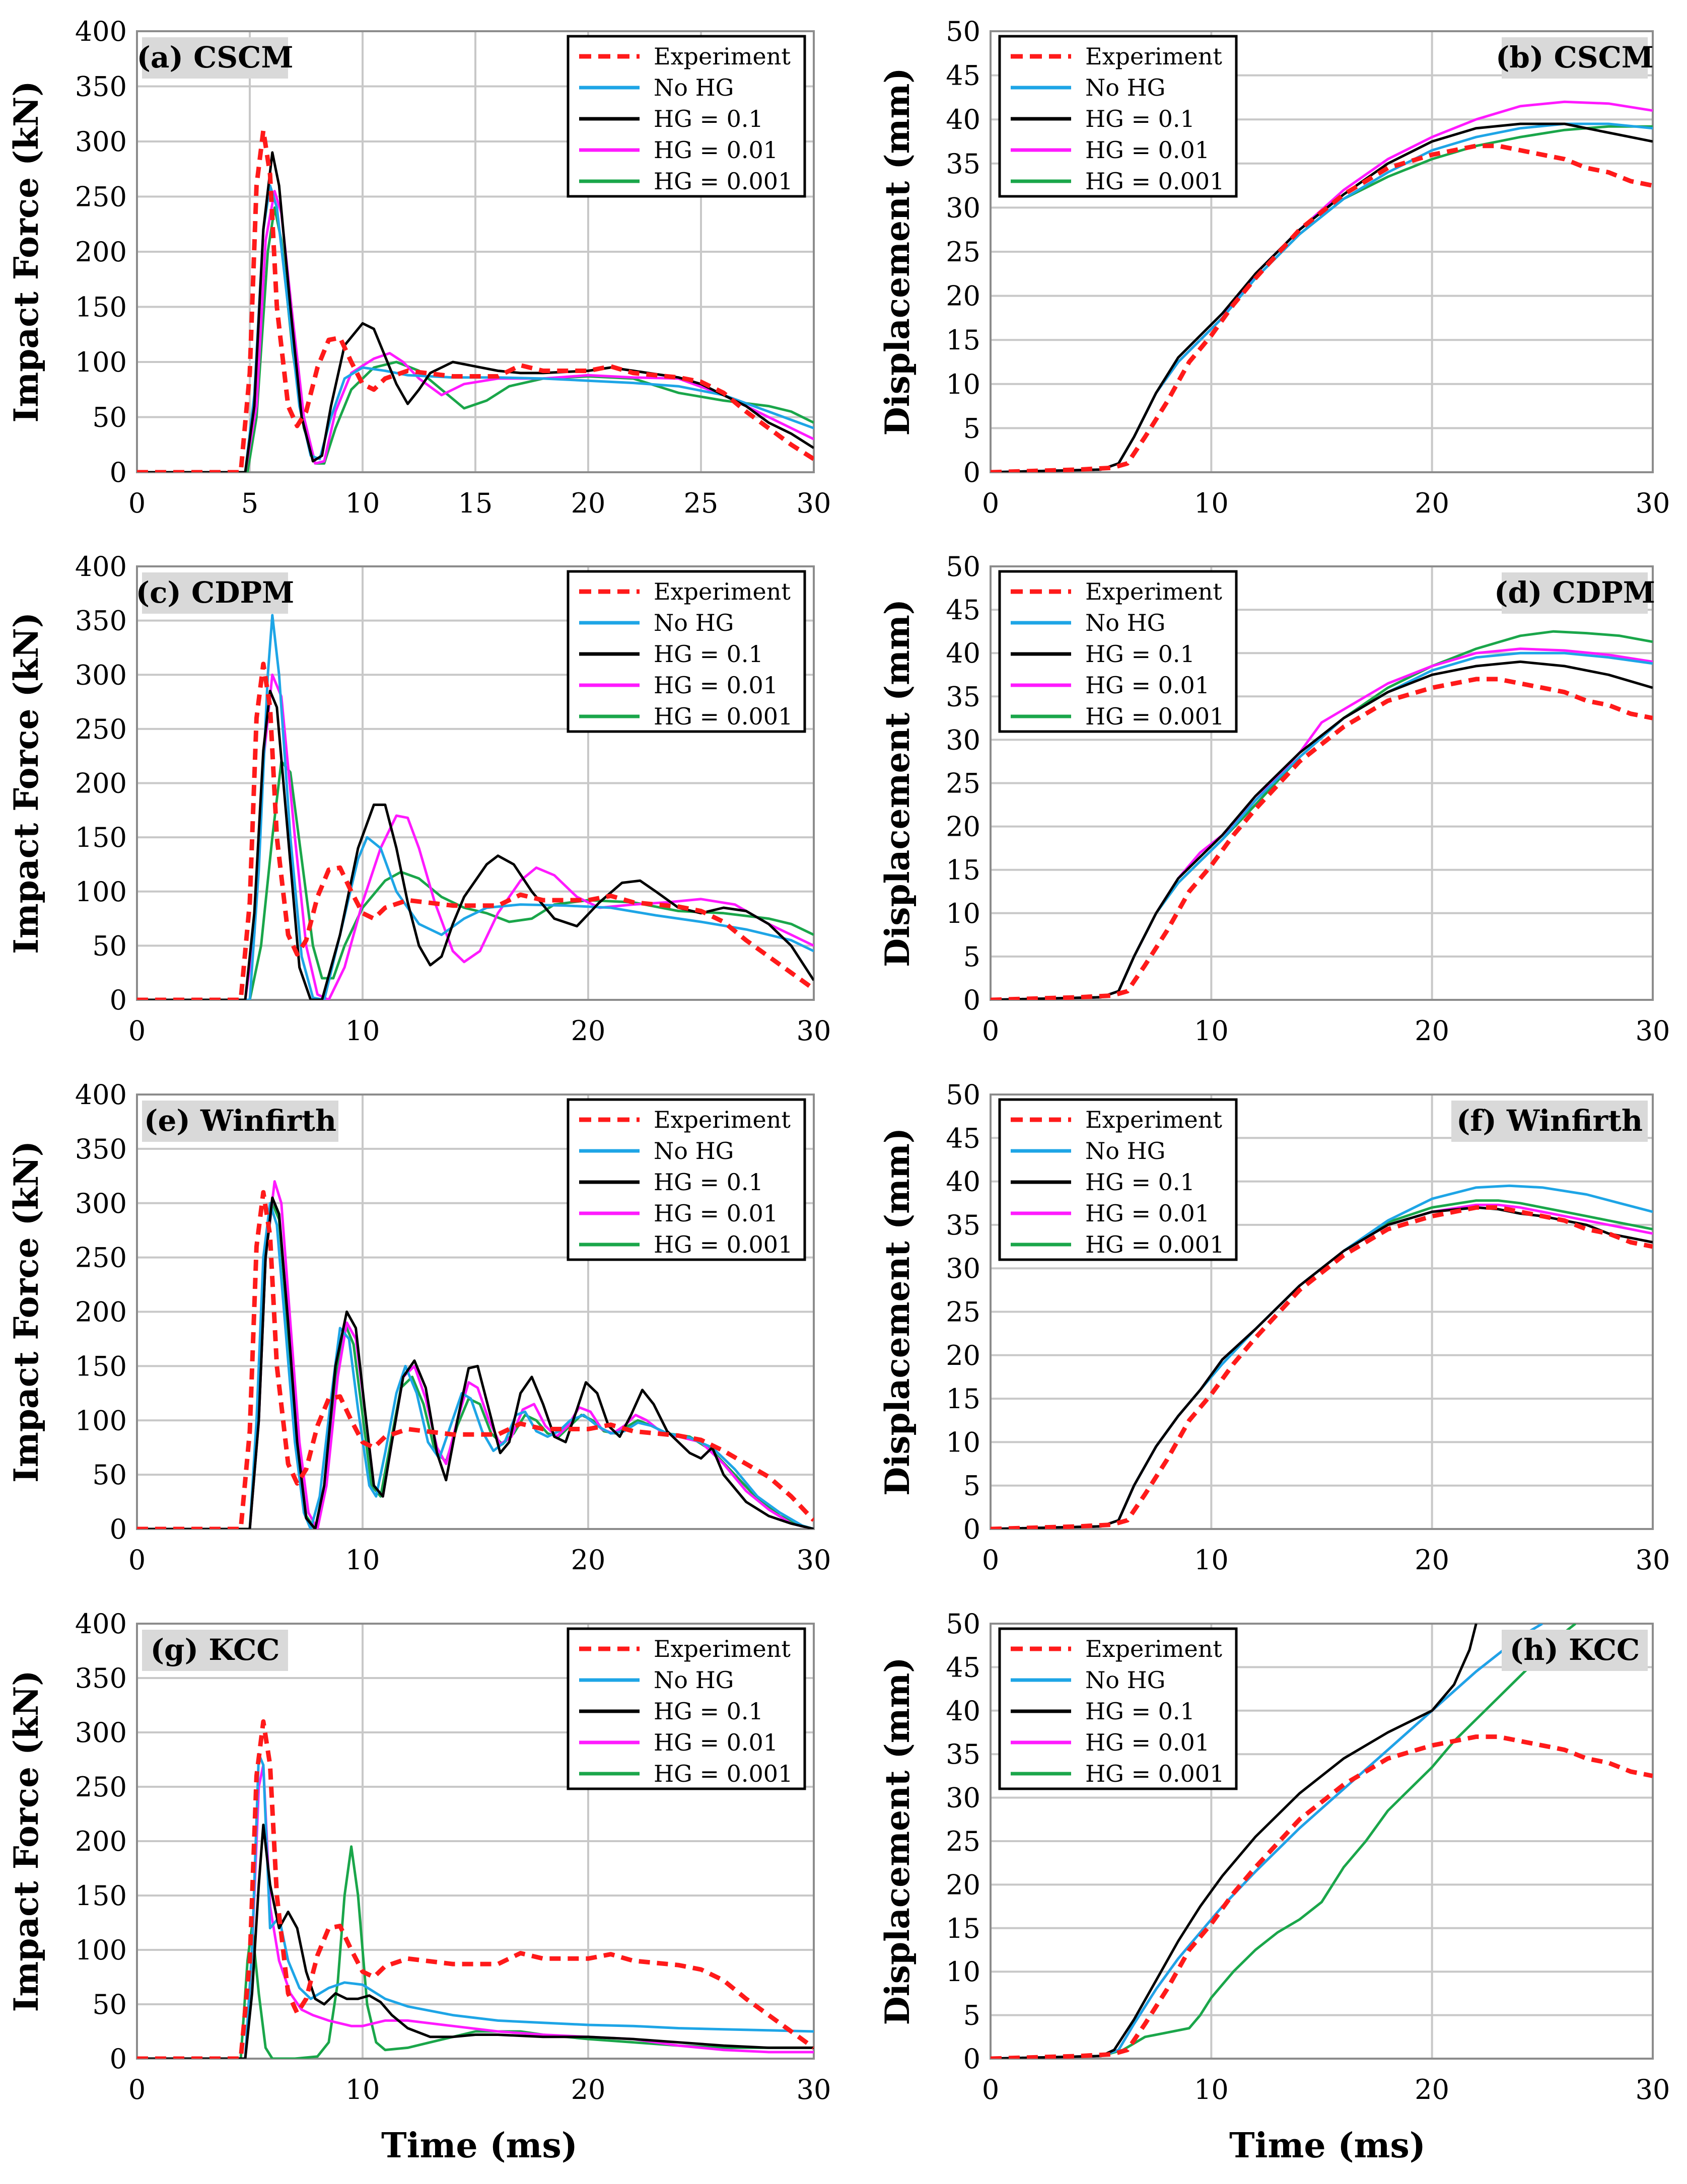 Image resolution: width=1687 pixels, height=2184 pixels. Describe the element at coordinates (101, 1624) in the screenshot. I see `panel-g-y-tick-label: 400` at that location.